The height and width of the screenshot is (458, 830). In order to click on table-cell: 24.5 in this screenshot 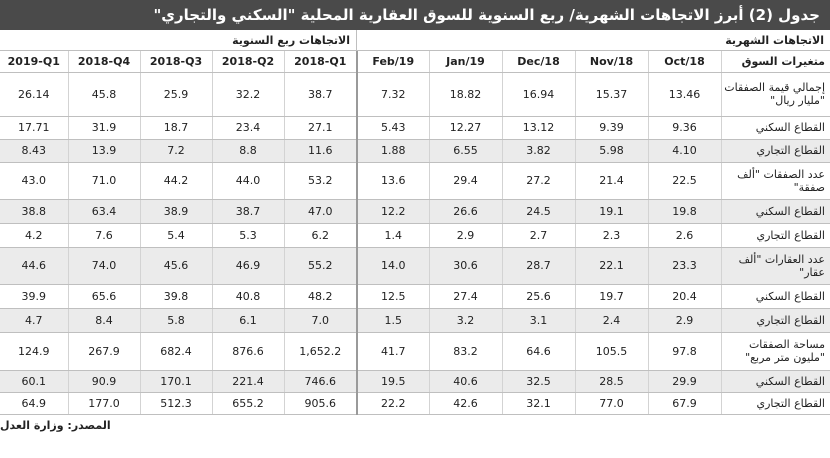, I will do `click(539, 211)`.